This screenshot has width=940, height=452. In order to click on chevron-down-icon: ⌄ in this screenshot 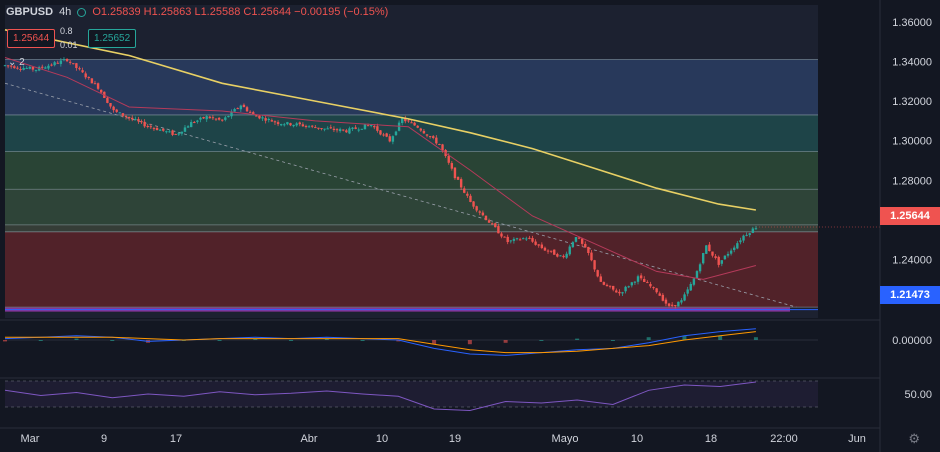, I will do `click(12, 62)`.